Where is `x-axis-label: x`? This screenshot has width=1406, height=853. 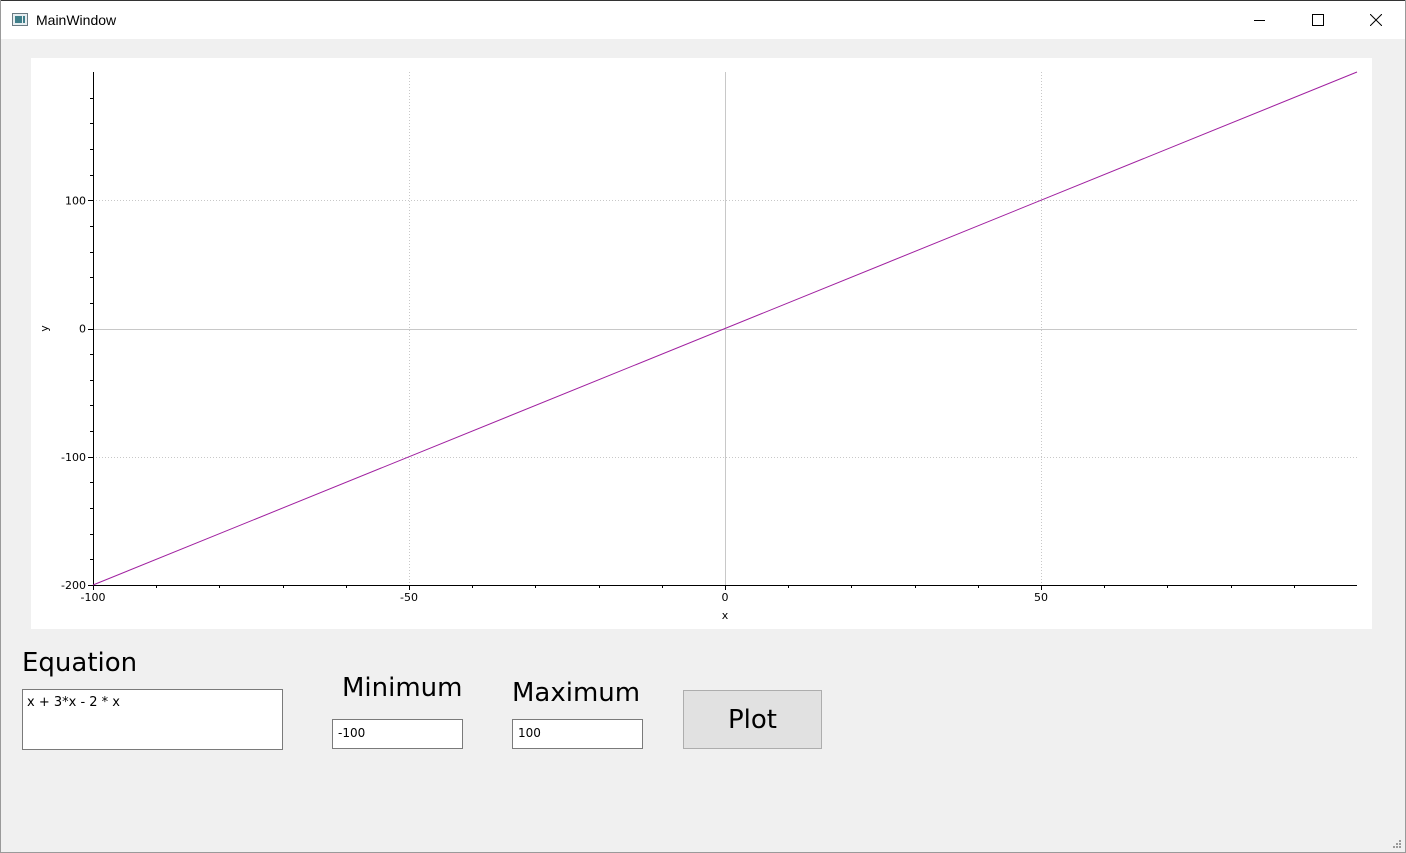
x-axis-label: x is located at coordinates (725, 615).